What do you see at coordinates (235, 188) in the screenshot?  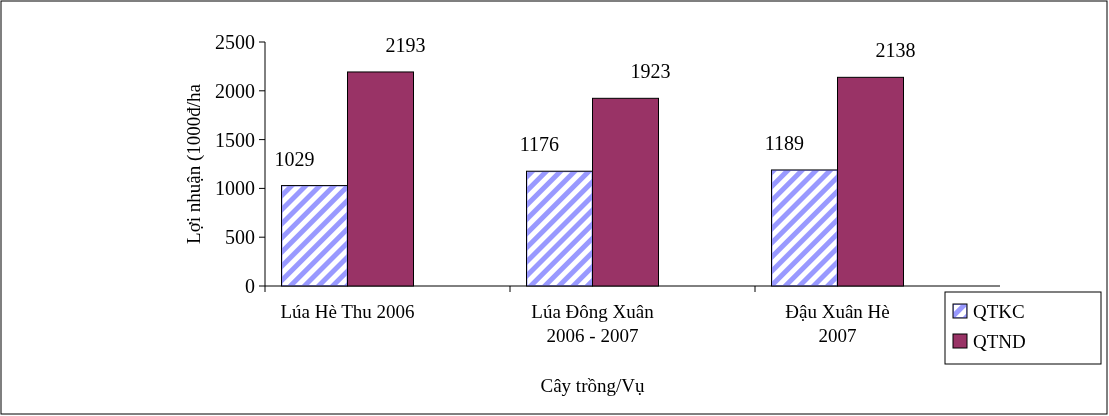 I see `y-tick-label: 1000` at bounding box center [235, 188].